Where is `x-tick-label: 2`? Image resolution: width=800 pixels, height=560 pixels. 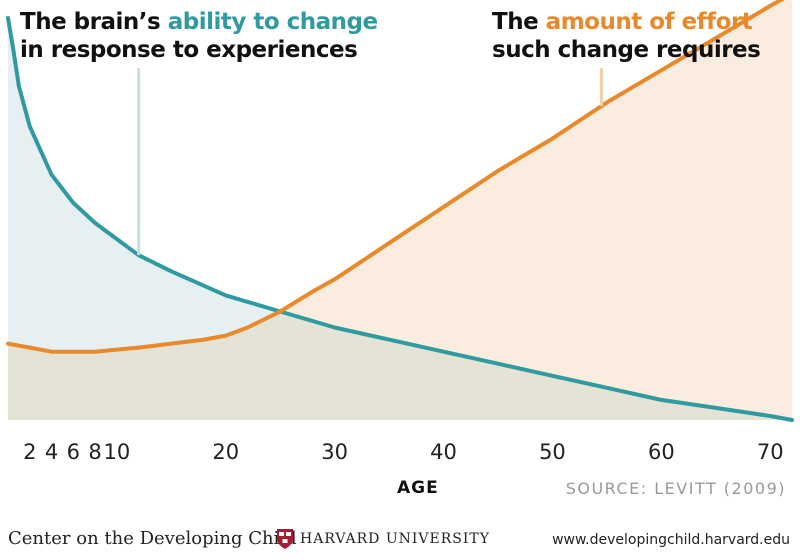 x-tick-label: 2 is located at coordinates (30, 452).